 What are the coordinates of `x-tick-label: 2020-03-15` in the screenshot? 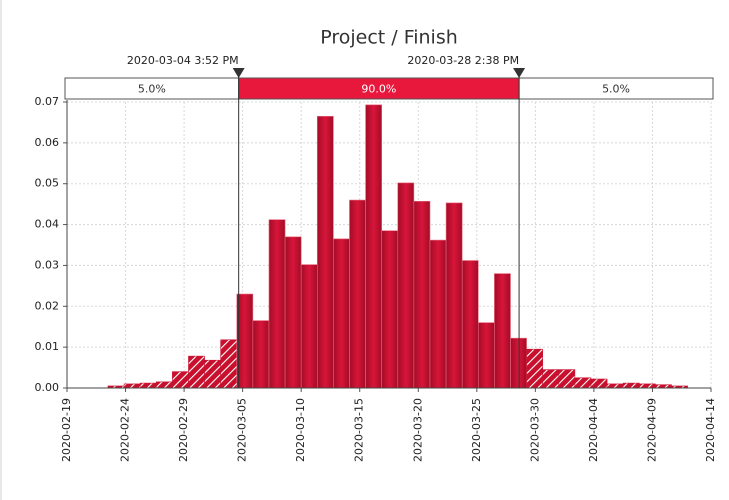 It's located at (359, 430).